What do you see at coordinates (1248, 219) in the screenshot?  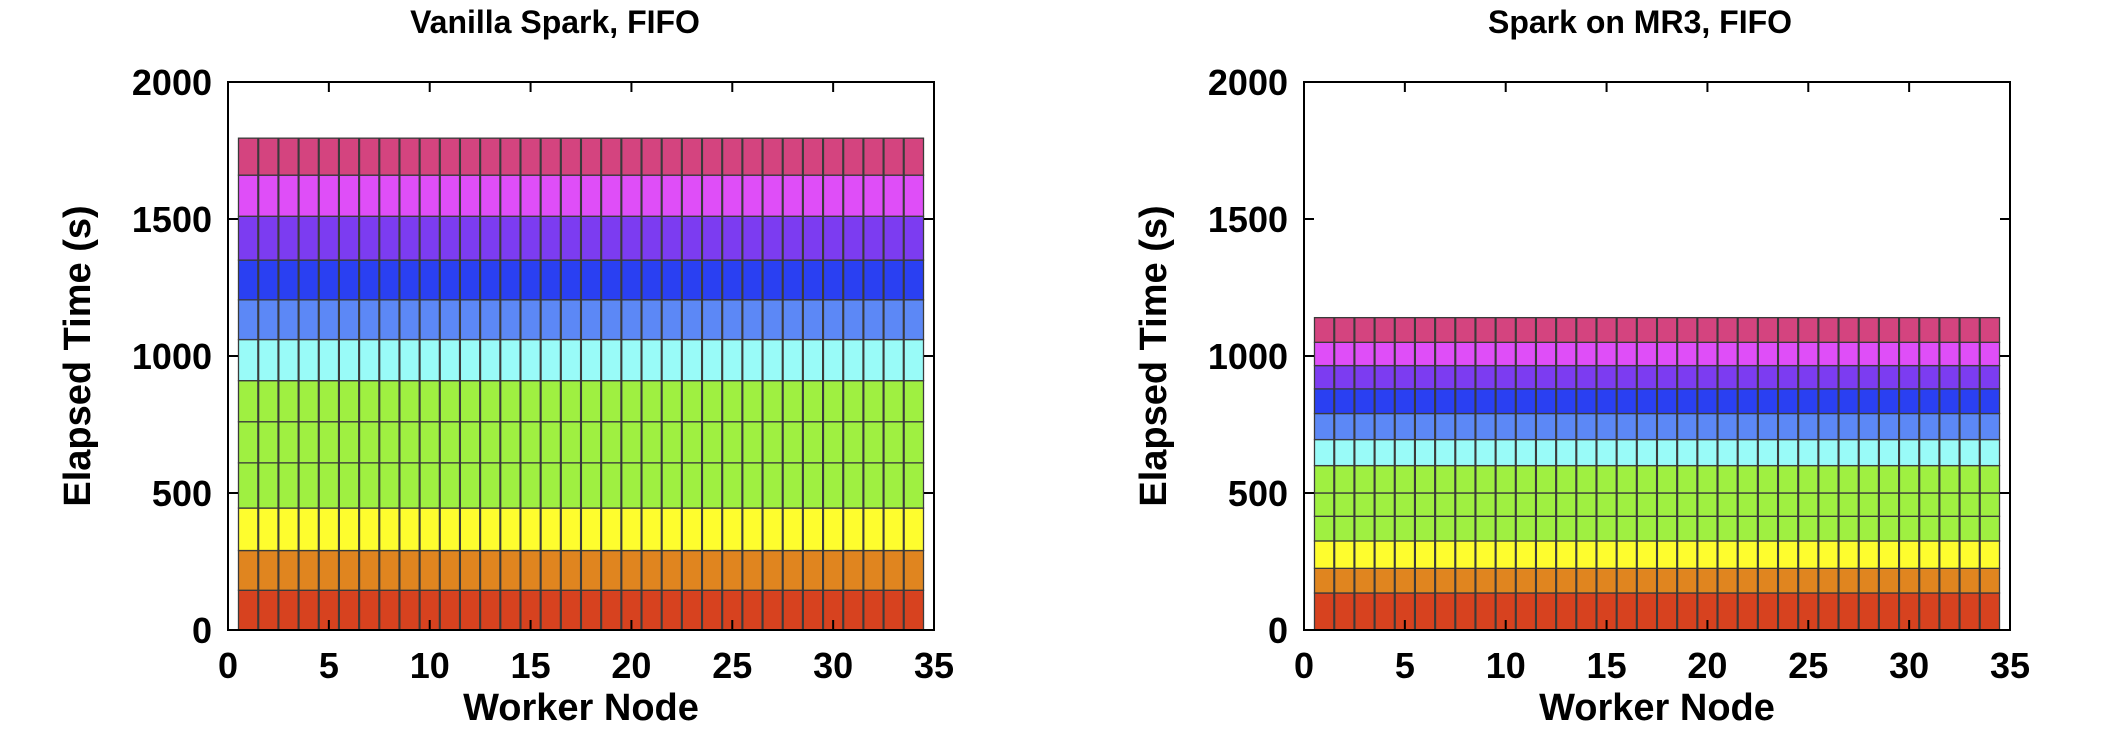 I see `y-tick-label: 1500` at bounding box center [1248, 219].